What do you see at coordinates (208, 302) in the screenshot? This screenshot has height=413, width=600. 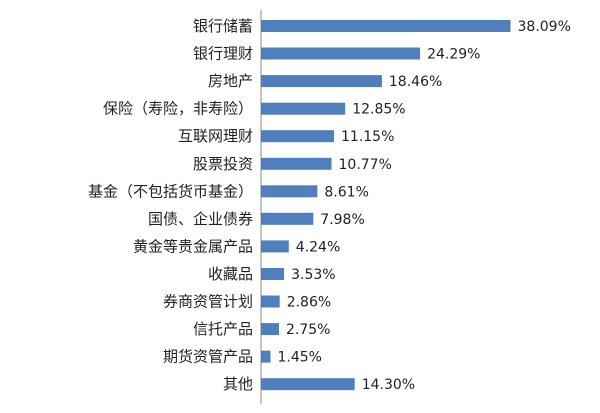 I see `category-label-10: 券商资管计划` at bounding box center [208, 302].